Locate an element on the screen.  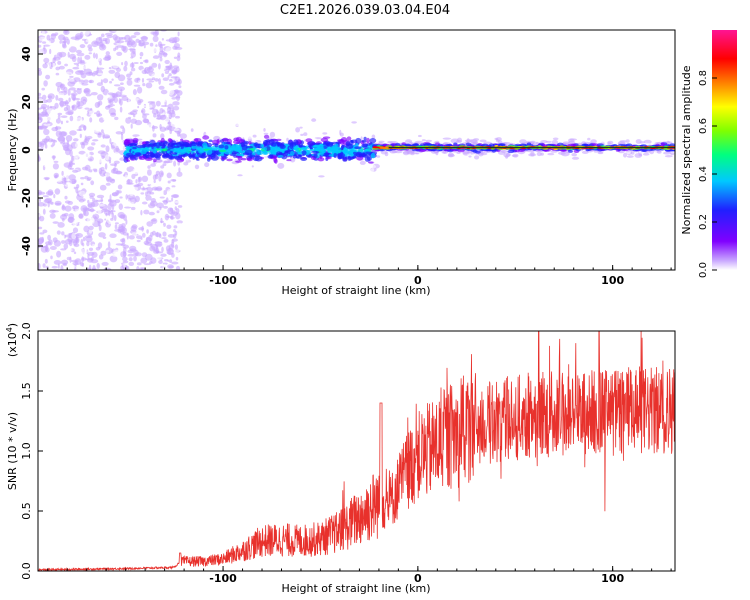
y-tick-label: 20 is located at coordinates (26, 102).